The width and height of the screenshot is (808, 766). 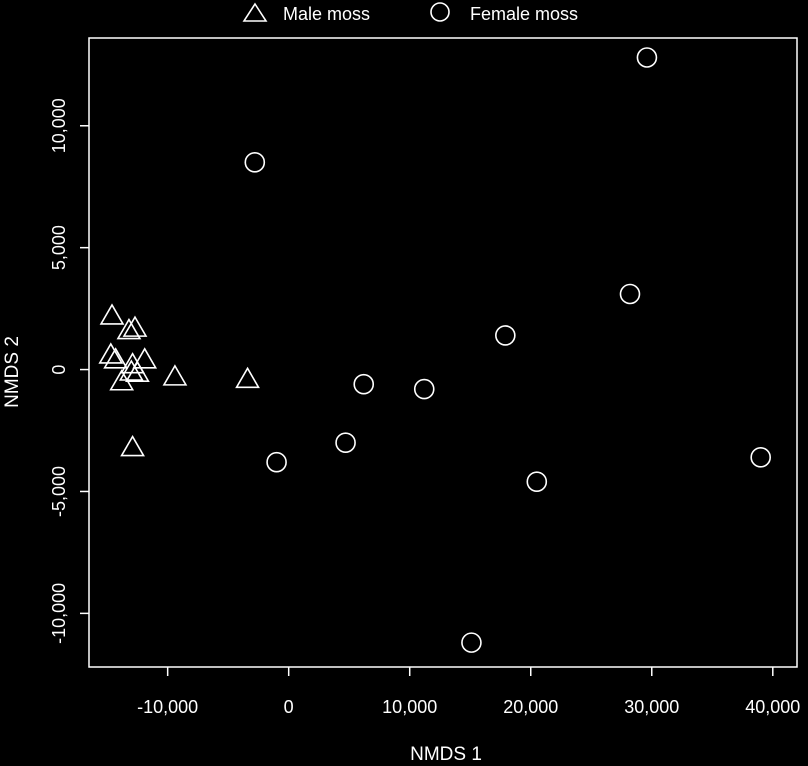 What do you see at coordinates (409, 707) in the screenshot?
I see `x-tick-label: 10,000` at bounding box center [409, 707].